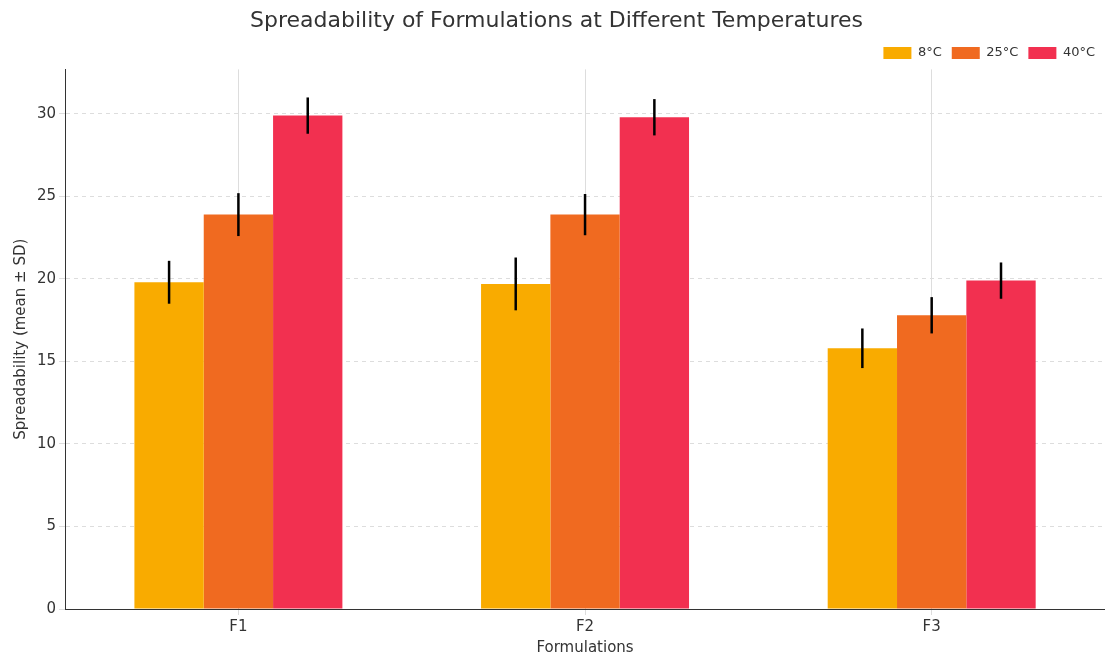 Image resolution: width=1113 pixels, height=665 pixels. I want to click on x-tick-label: F1, so click(238, 625).